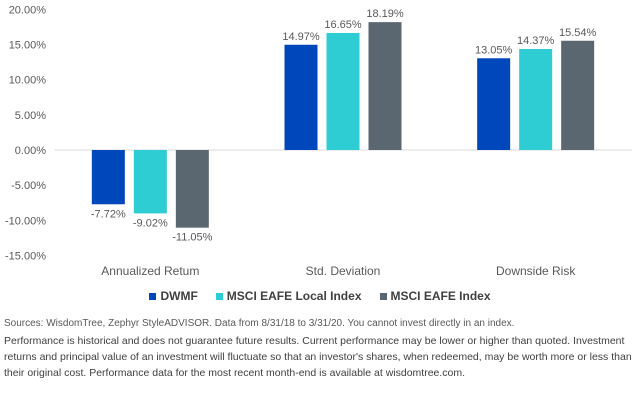 The height and width of the screenshot is (413, 640). Describe the element at coordinates (28, 81) in the screenshot. I see `y-tick-label: 10.00%` at that location.